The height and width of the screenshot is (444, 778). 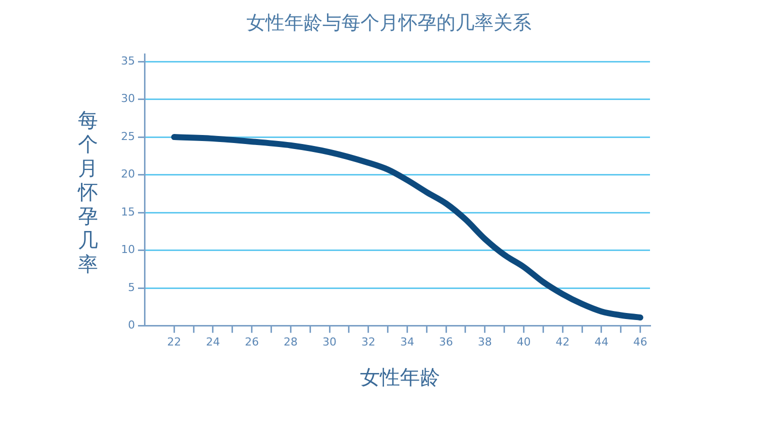 I want to click on x-axis-title: 女性年龄, so click(x=400, y=377).